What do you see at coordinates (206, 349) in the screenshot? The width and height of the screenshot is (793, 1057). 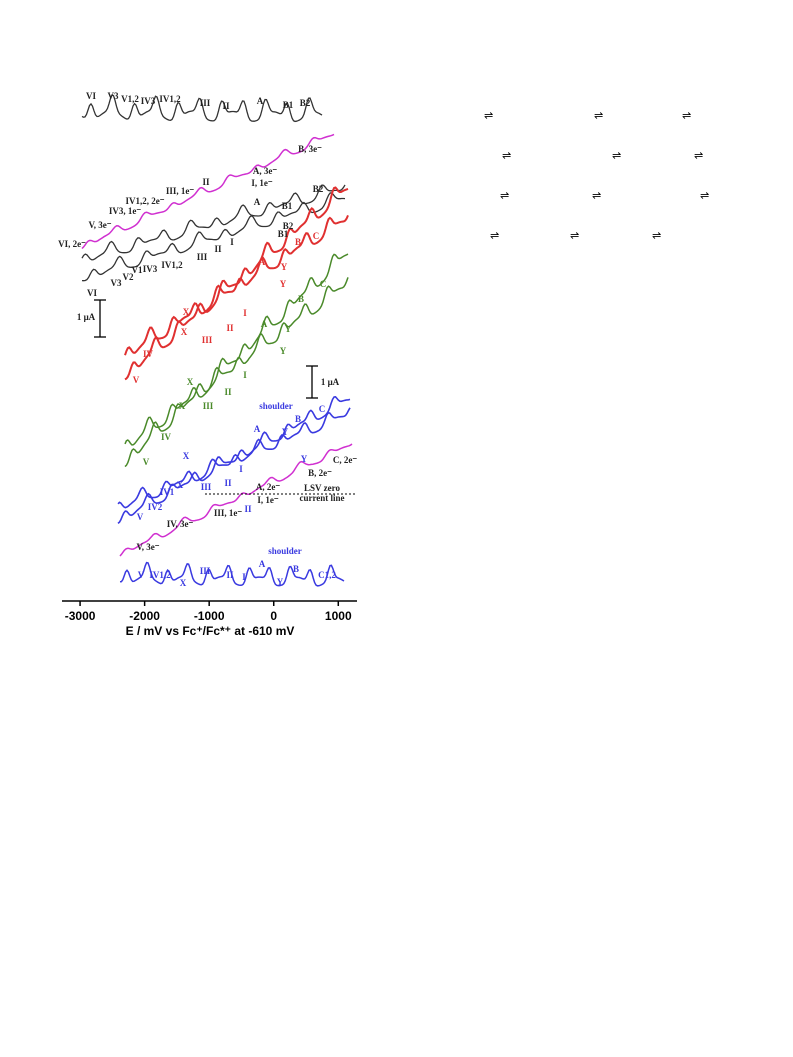 I see `scale-bars` at bounding box center [206, 349].